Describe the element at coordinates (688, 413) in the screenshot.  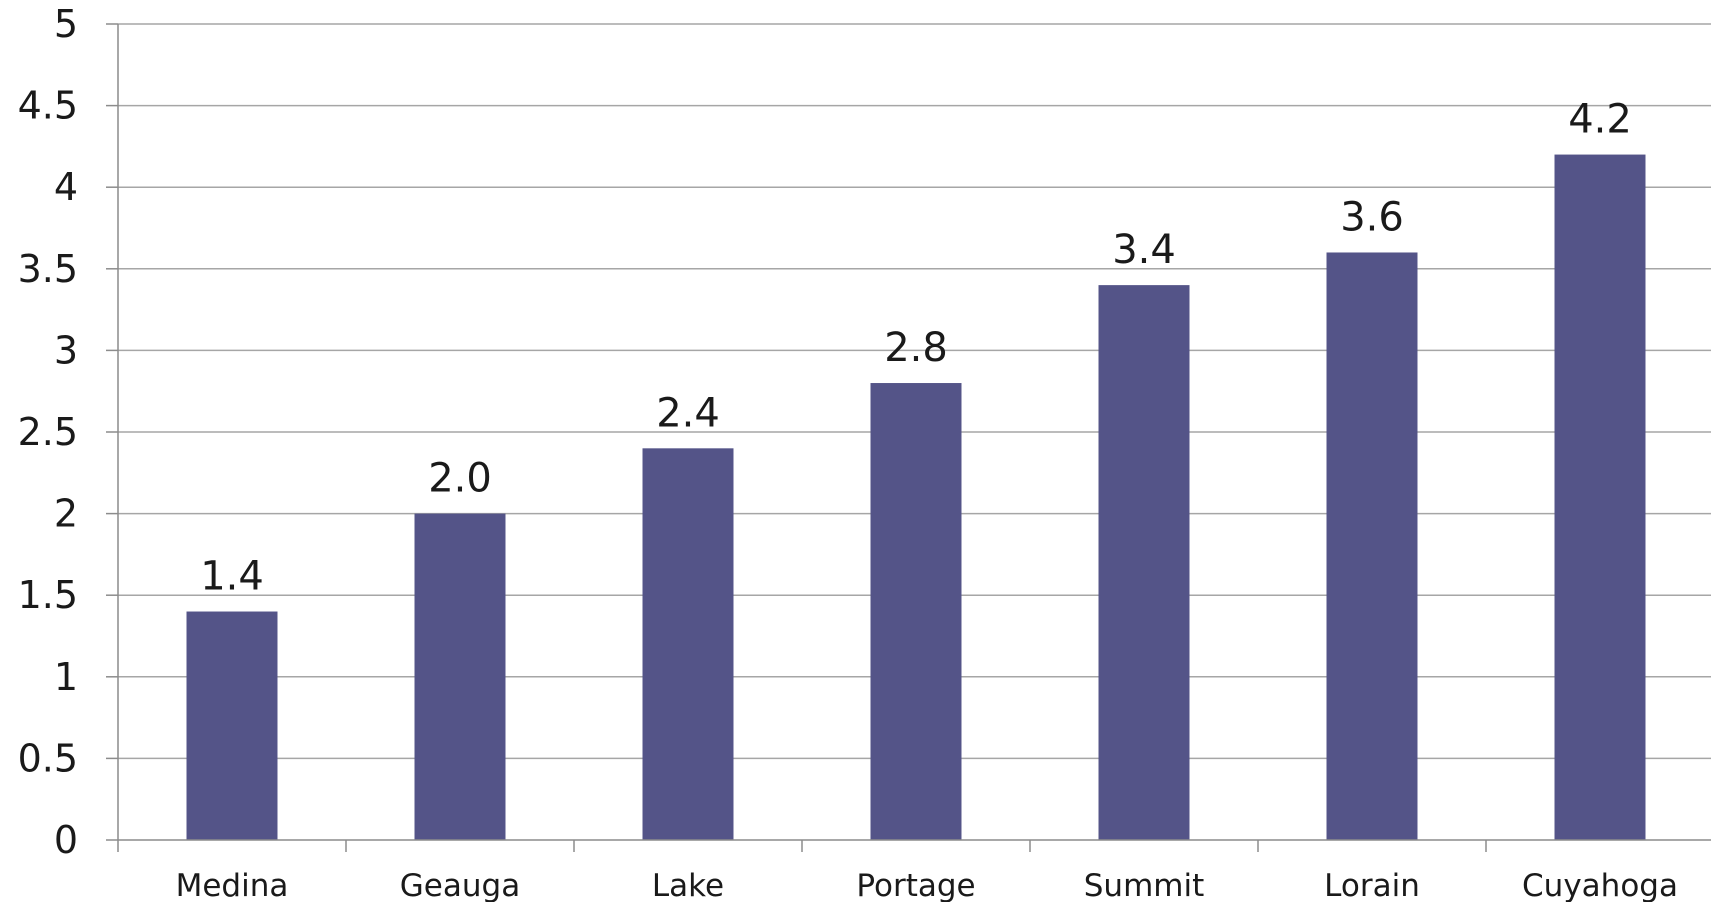
I see `data-label: 2.4` at that location.